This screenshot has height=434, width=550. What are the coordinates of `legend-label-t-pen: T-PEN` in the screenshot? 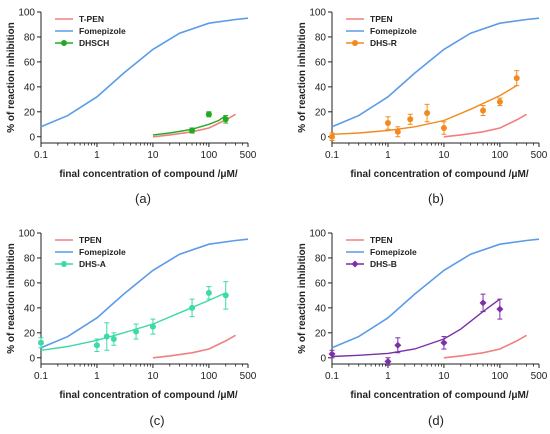 It's located at (91, 19).